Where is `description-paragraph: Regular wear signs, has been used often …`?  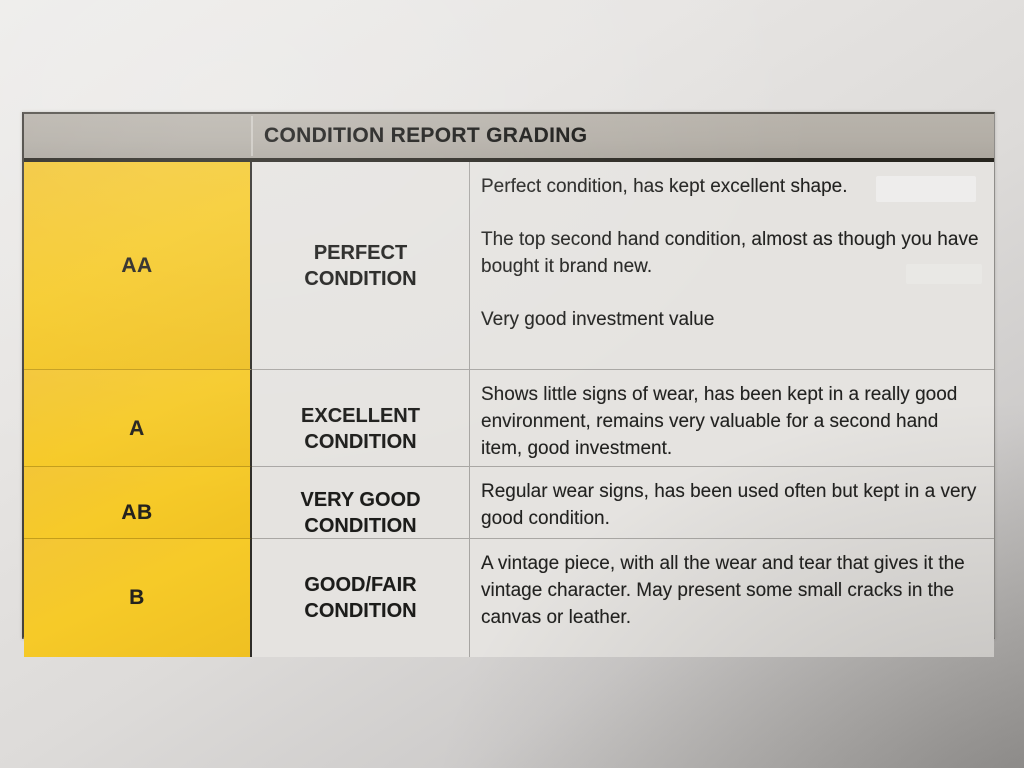
description-paragraph: Regular wear signs, has been used often … is located at coordinates (729, 505).